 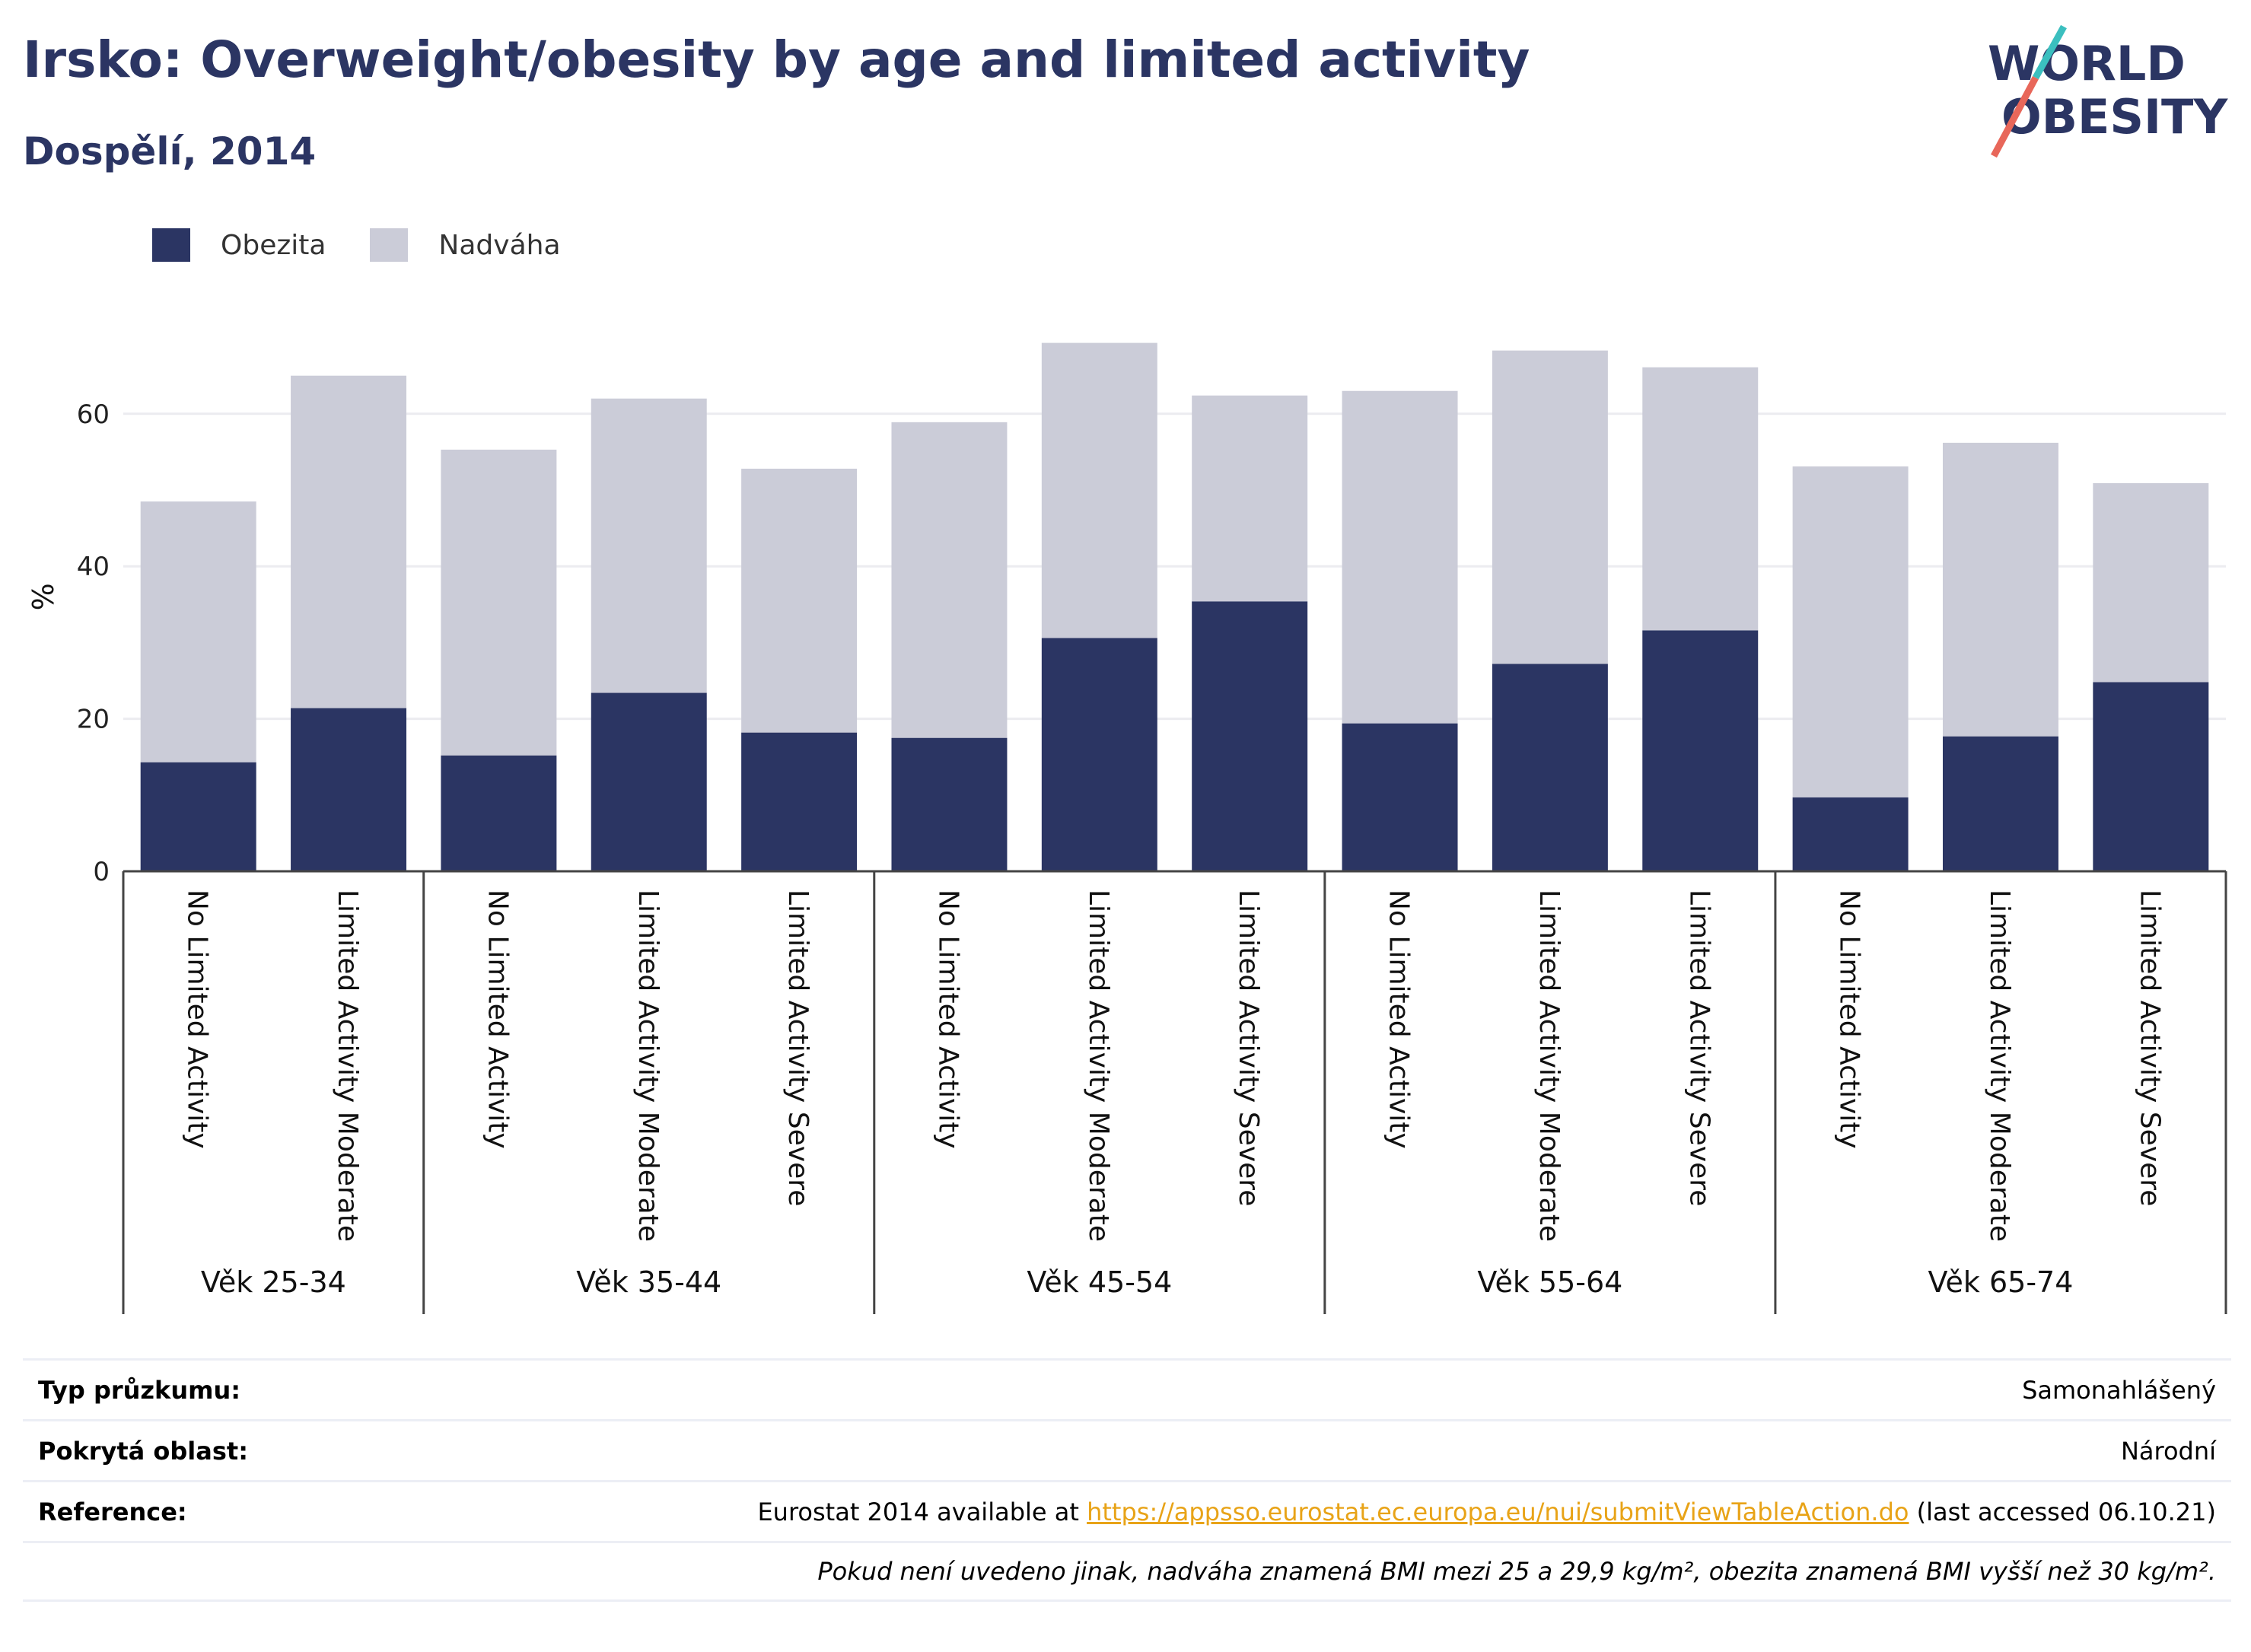 I want to click on reference-label: Reference:, so click(x=112, y=1511).